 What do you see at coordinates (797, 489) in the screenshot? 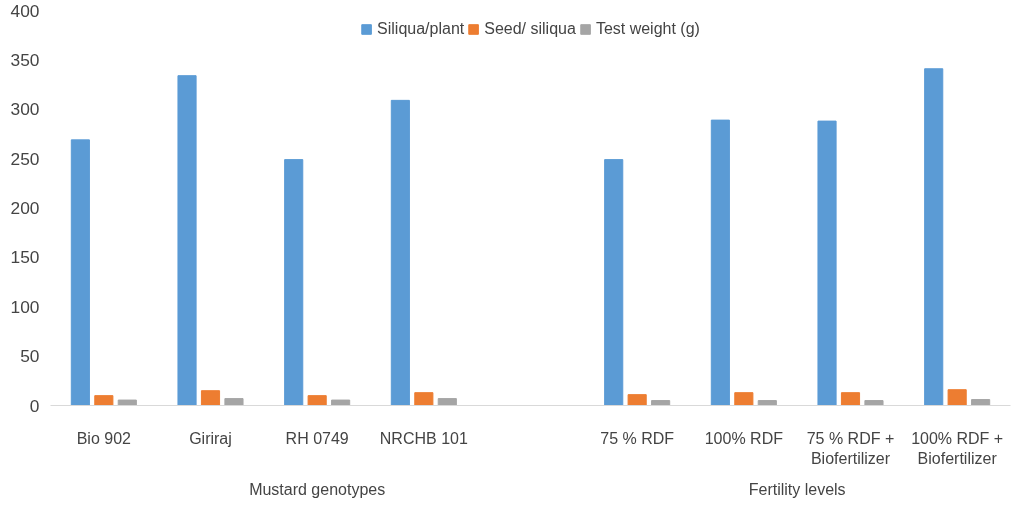
I see `text: Fertility levels` at bounding box center [797, 489].